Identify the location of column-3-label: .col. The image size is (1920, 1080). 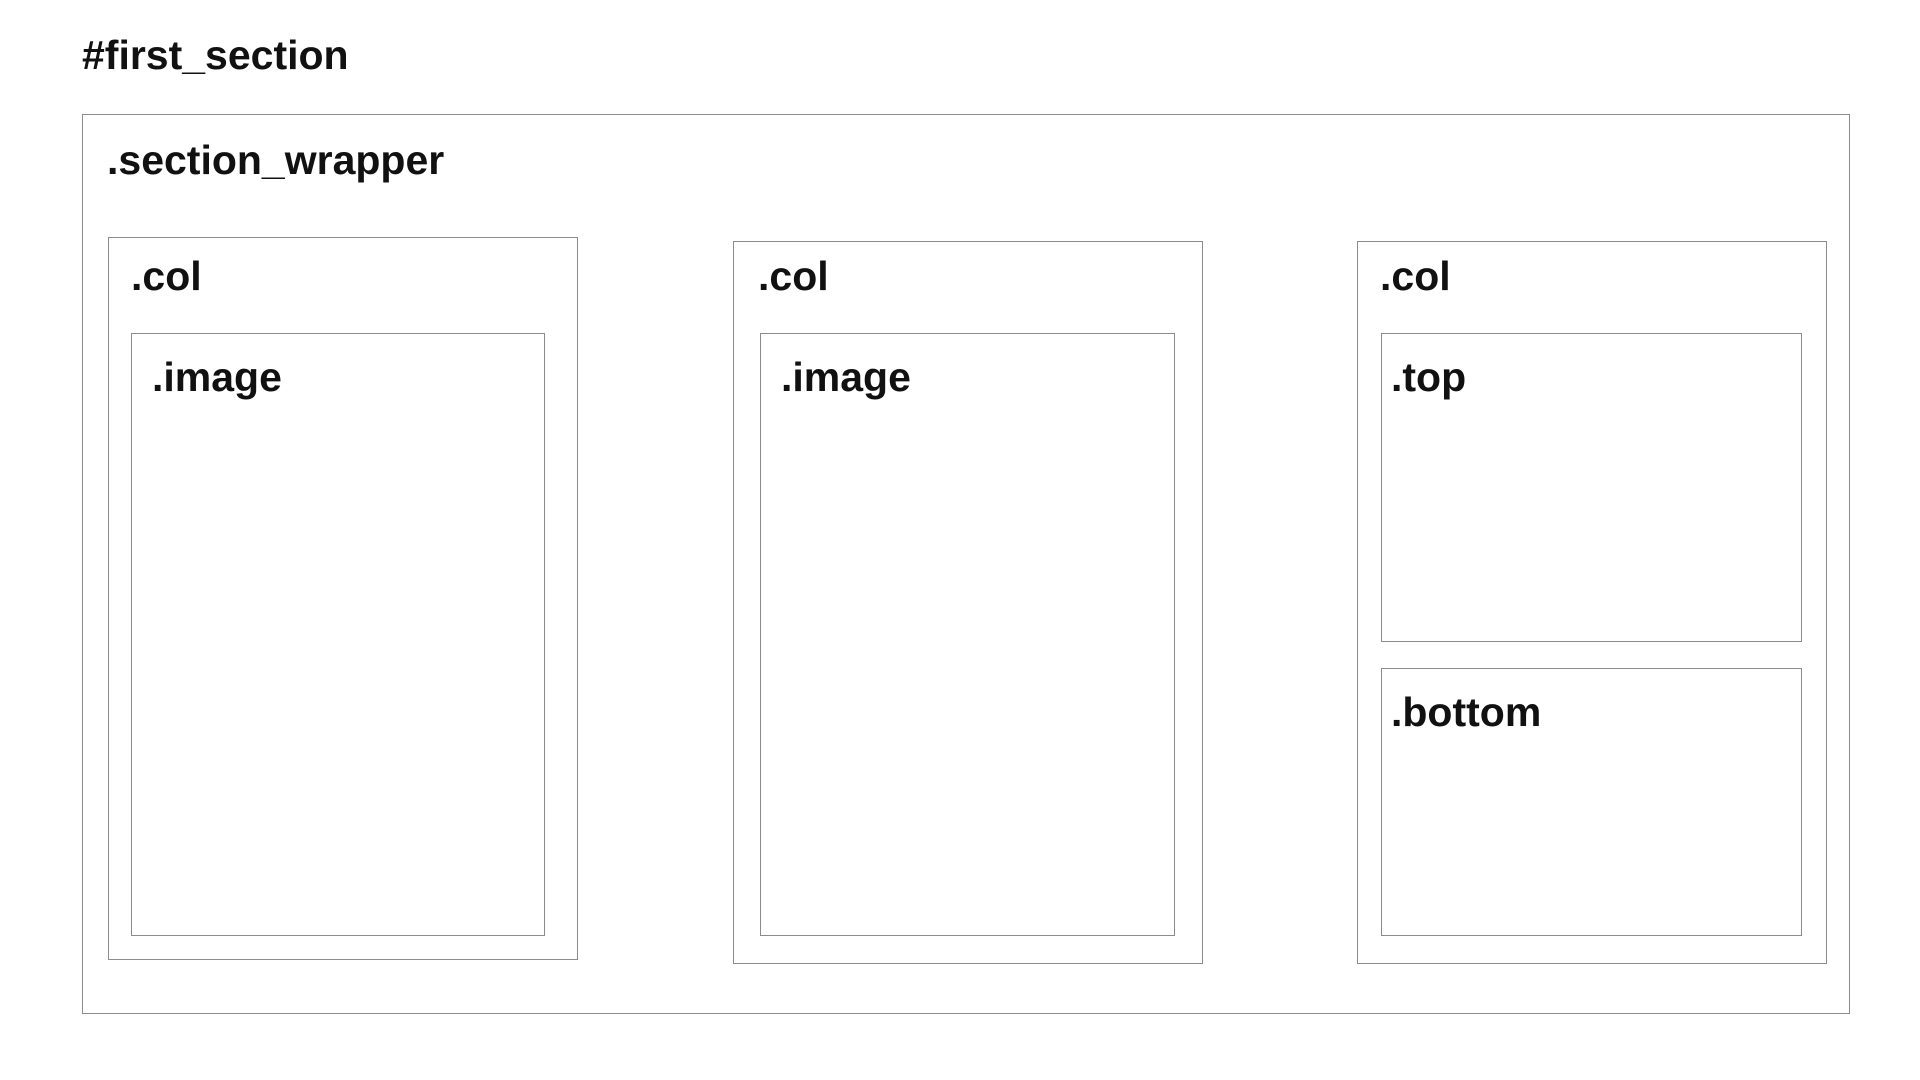
(1415, 276).